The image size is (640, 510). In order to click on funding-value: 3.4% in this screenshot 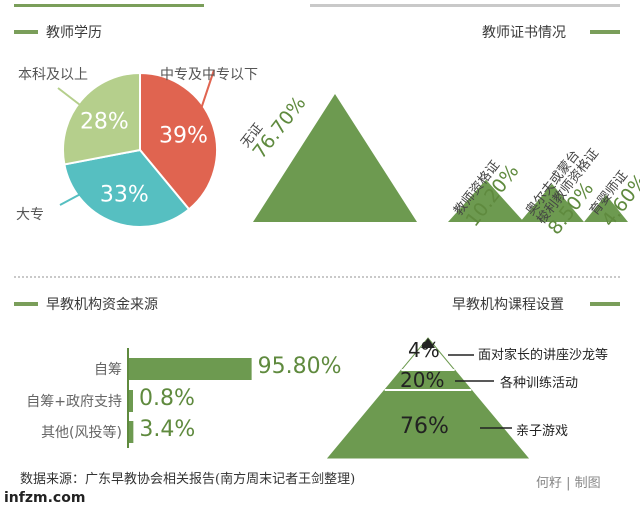, I will do `click(167, 429)`.